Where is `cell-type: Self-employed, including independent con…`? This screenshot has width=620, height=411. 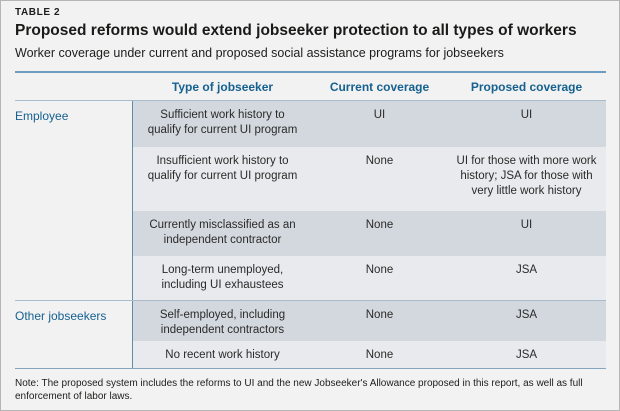
cell-type: Self-employed, including independent con… is located at coordinates (222, 321).